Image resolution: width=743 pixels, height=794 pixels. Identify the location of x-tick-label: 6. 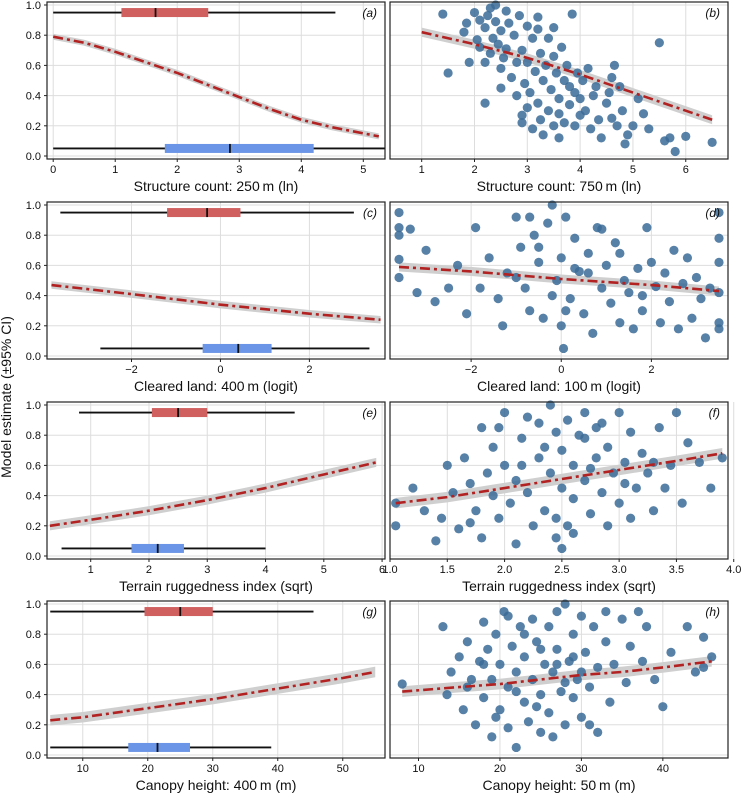
(382, 570).